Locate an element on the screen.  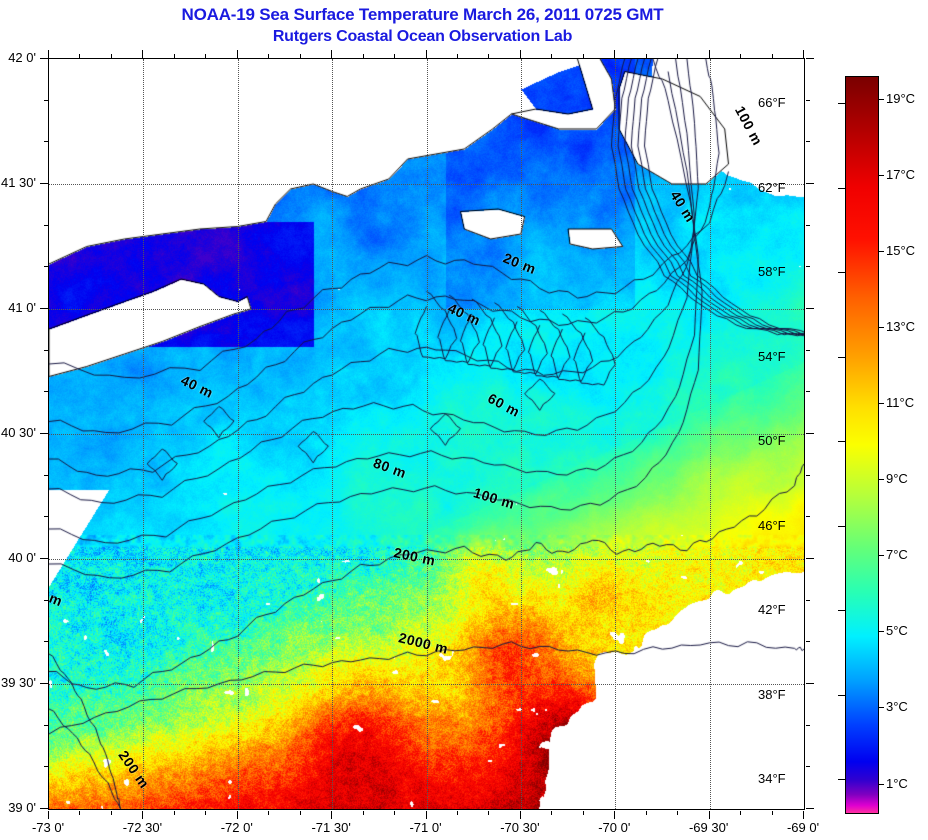
colorbar-label-celsius: 9°C is located at coordinates (897, 479).